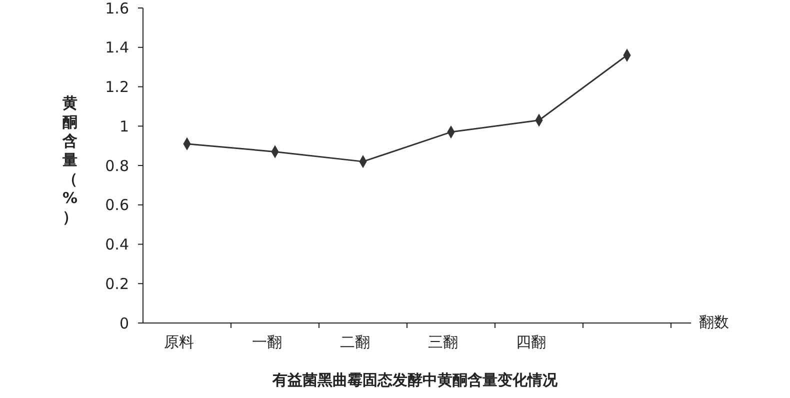  Describe the element at coordinates (179, 342) in the screenshot. I see `x-tick-label: 原料` at that location.